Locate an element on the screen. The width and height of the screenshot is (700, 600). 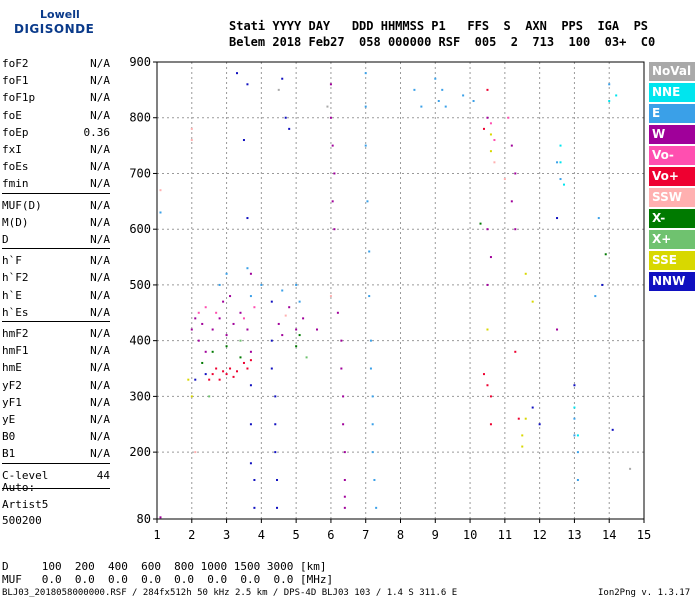
param-row: foEs N/A is located at coordinates (56, 167).